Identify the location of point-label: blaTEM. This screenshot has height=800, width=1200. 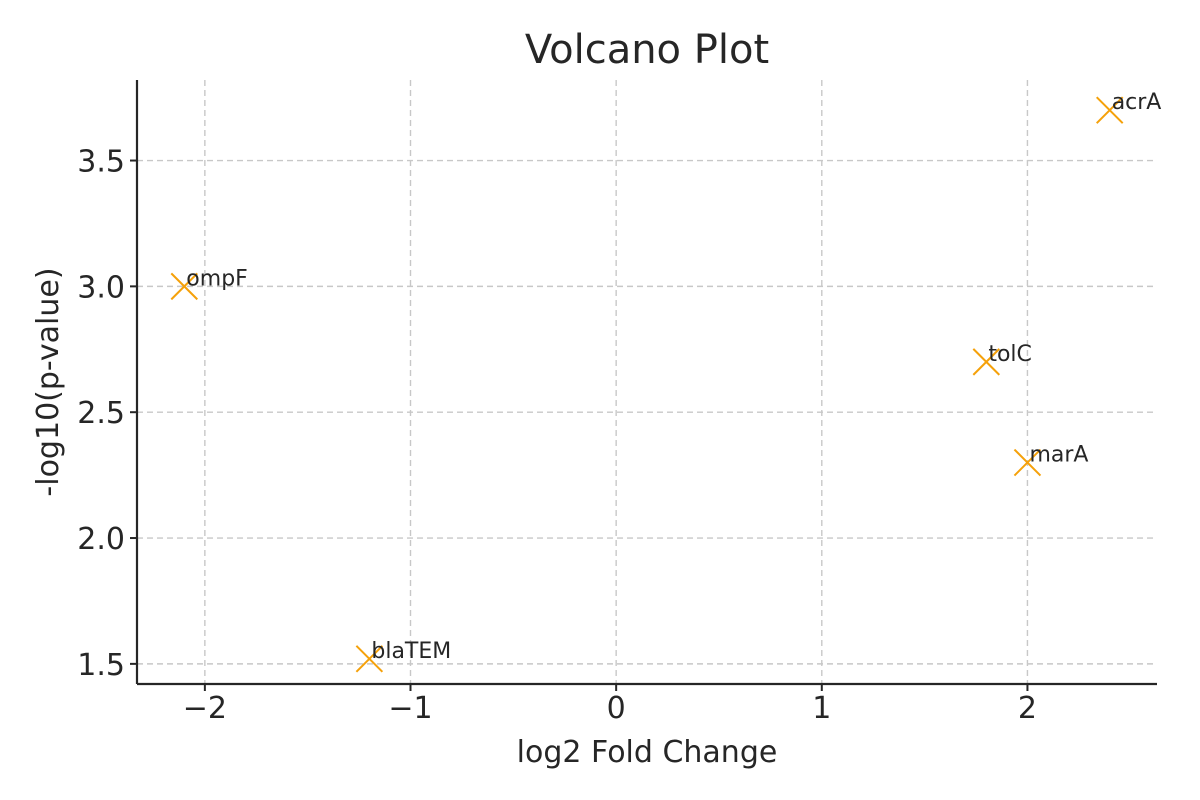
(411, 651).